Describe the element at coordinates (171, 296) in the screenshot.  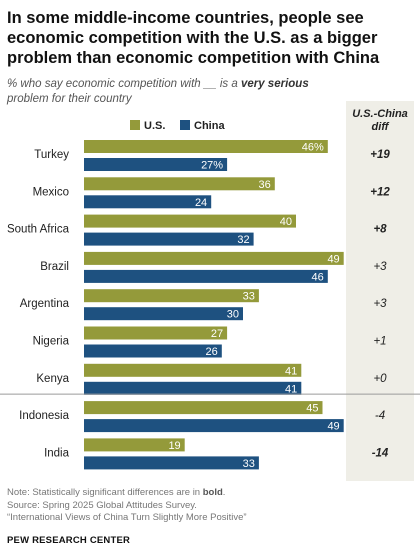
I see `bar-us-argentina` at that location.